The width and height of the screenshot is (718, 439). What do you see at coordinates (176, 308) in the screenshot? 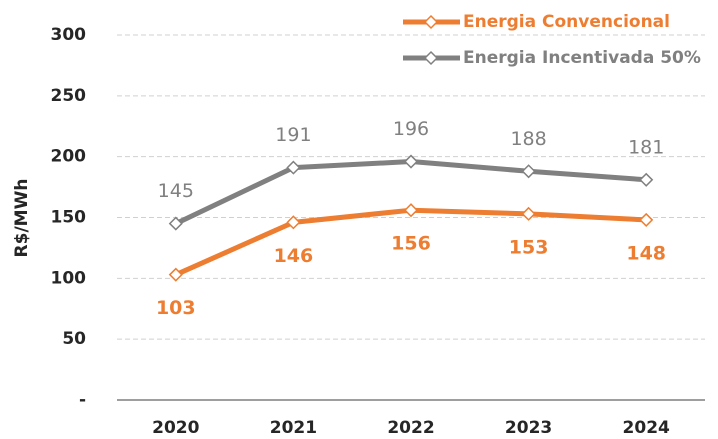
I see `data-label: 103` at bounding box center [176, 308].